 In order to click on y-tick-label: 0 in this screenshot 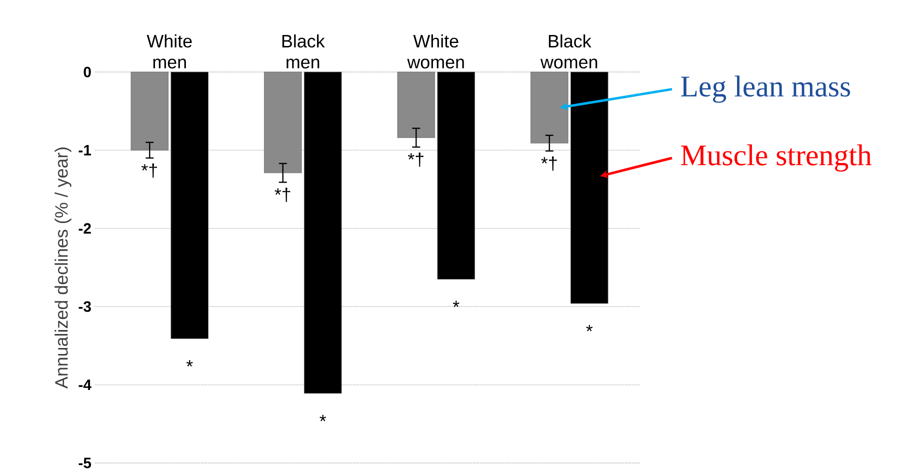, I will do `click(87, 72)`.